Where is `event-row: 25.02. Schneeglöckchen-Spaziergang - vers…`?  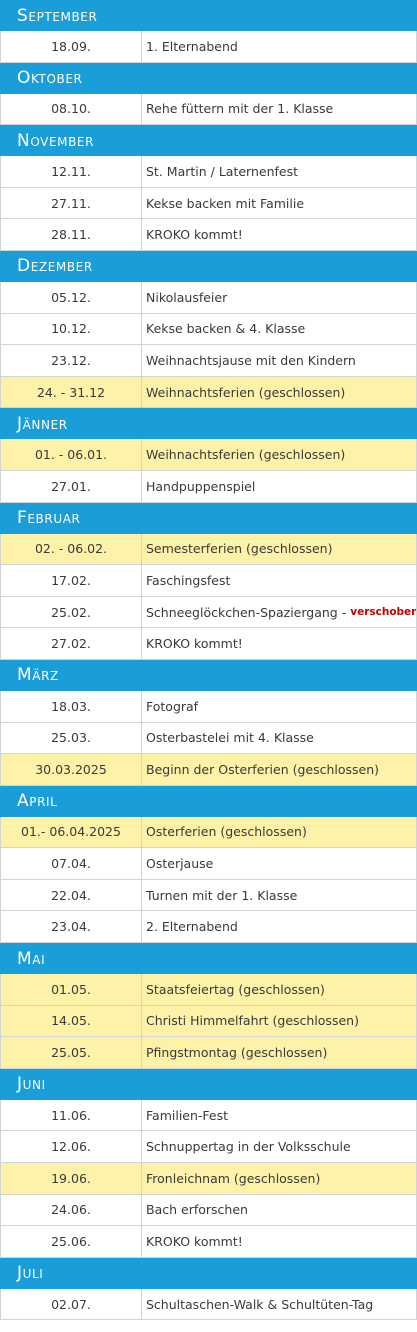 event-row: 25.02. Schneeglöckchen-Spaziergang - vers… is located at coordinates (208, 612).